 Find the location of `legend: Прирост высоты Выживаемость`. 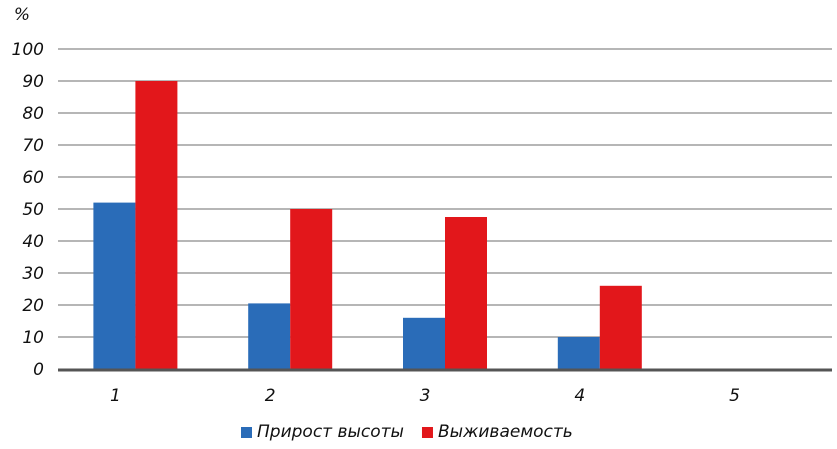

legend: Прирост высоты Выживаемость is located at coordinates (407, 432).